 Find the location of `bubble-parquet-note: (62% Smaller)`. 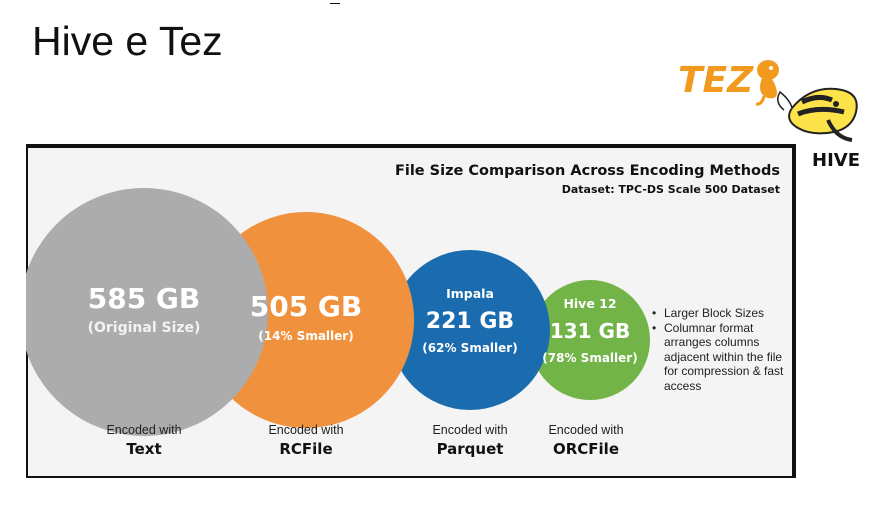

bubble-parquet-note: (62% Smaller) is located at coordinates (469, 348).